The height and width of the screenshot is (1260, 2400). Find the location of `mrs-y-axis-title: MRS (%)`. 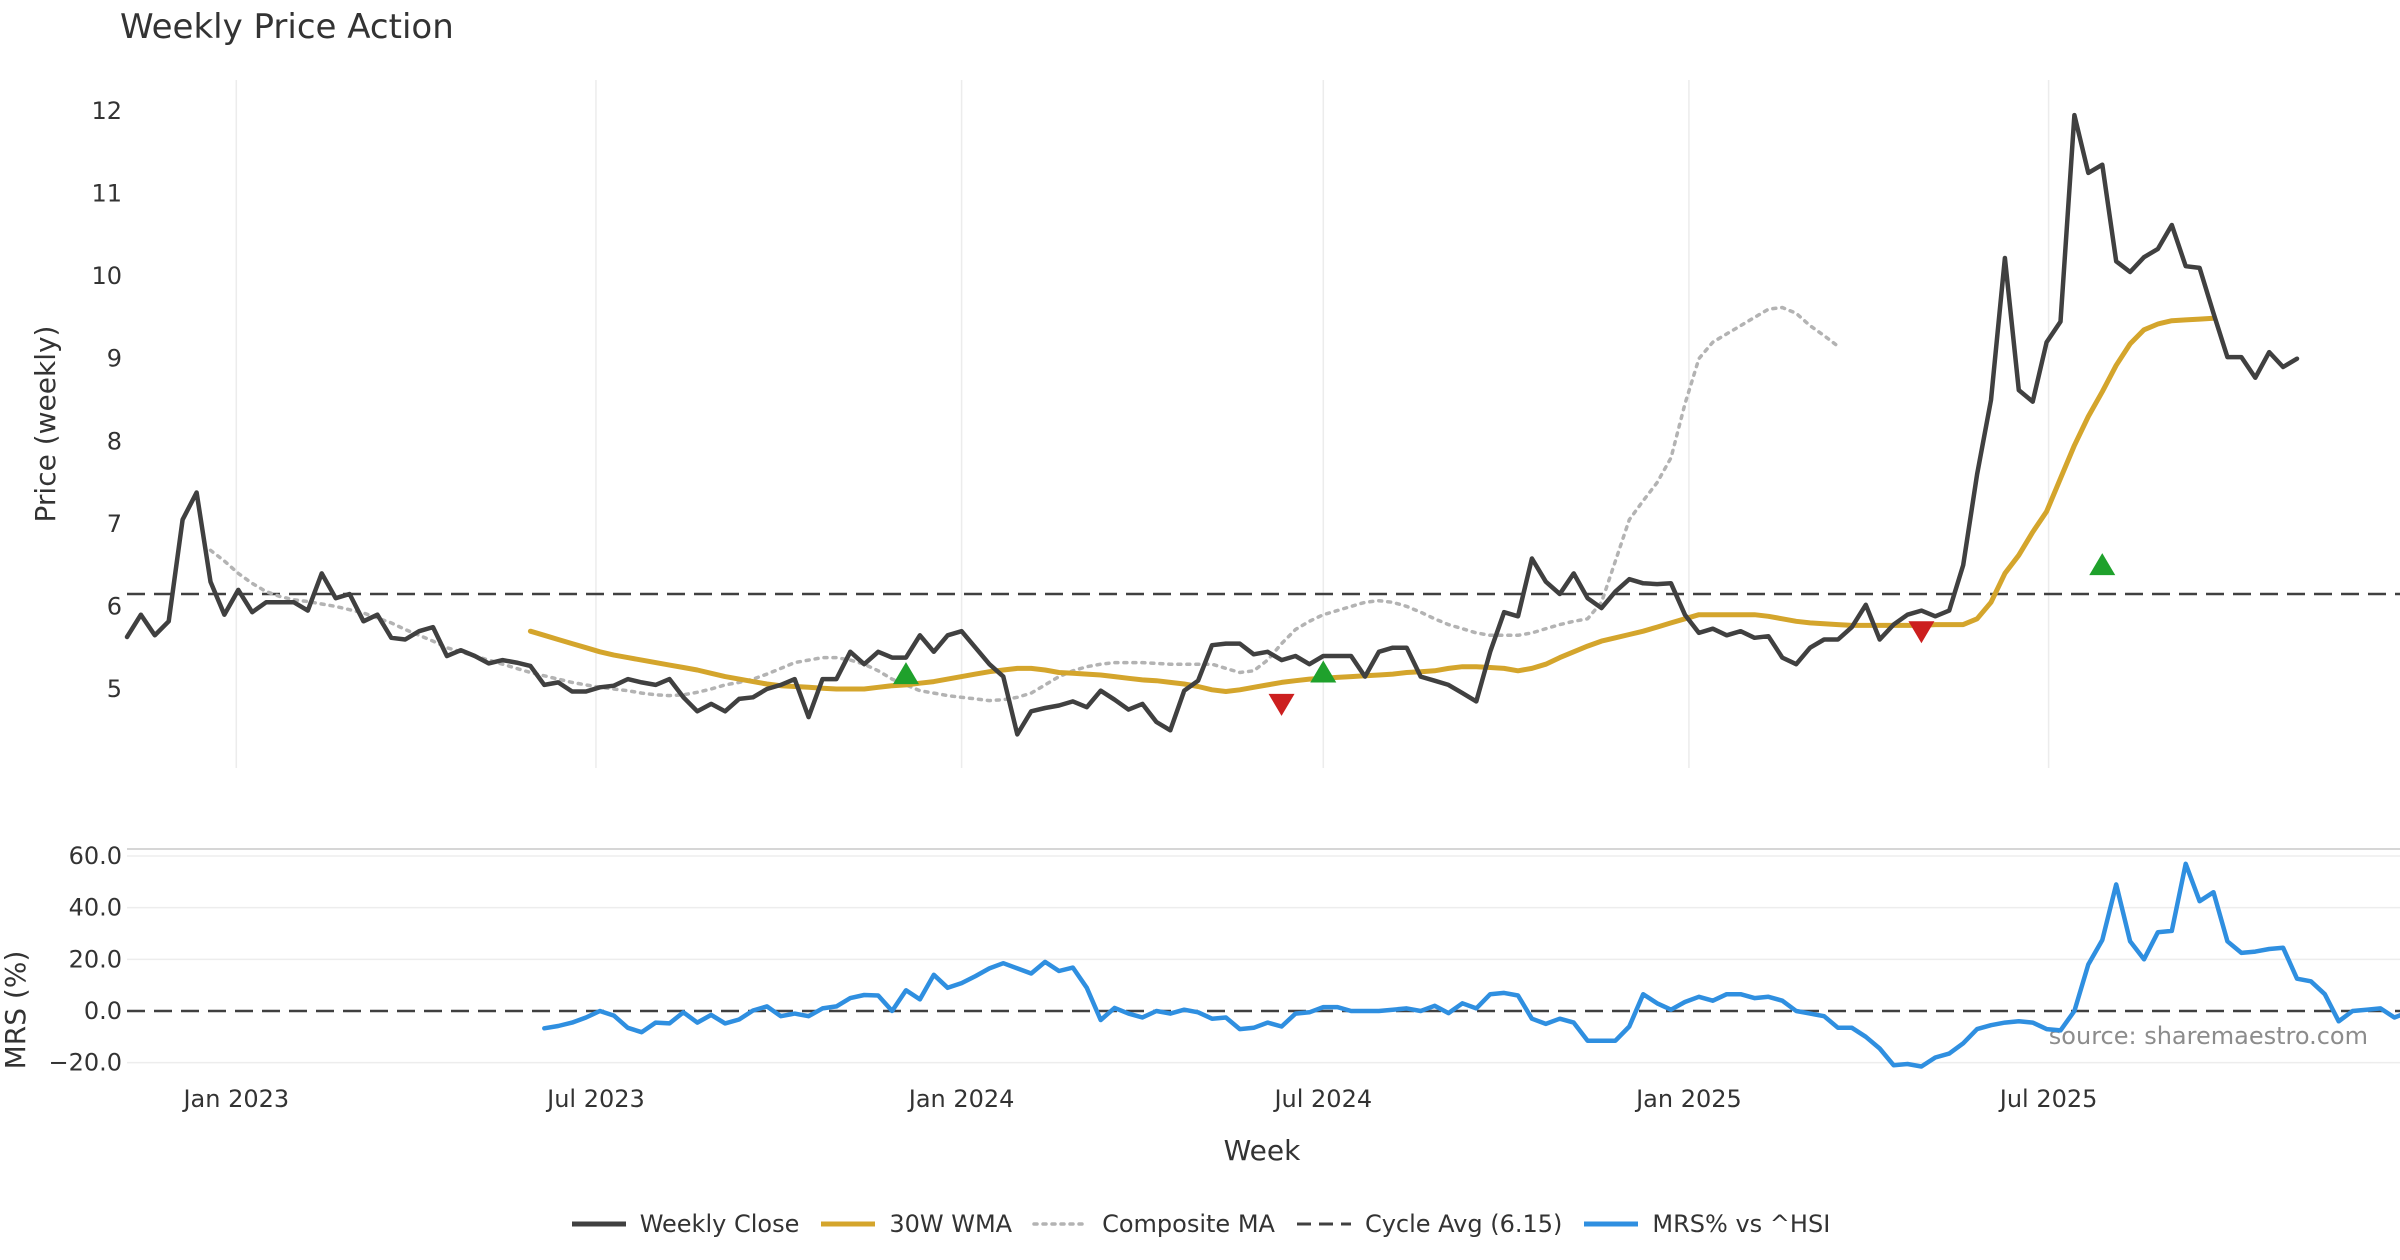

mrs-y-axis-title: MRS (%) is located at coordinates (16, 1010).